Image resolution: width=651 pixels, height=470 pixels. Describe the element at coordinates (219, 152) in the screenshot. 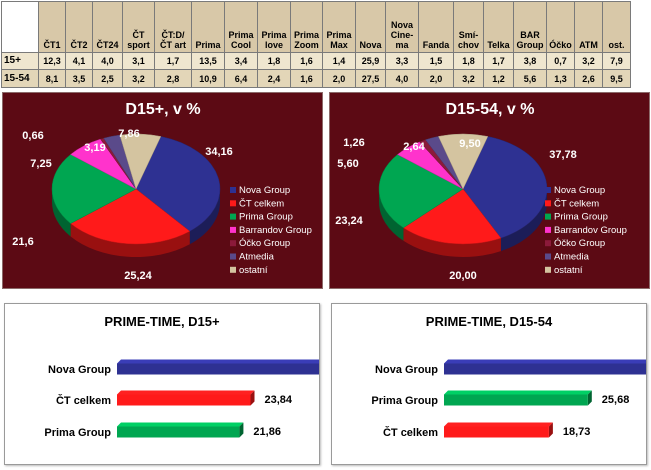

I see `pie-data-label: 34,16` at that location.